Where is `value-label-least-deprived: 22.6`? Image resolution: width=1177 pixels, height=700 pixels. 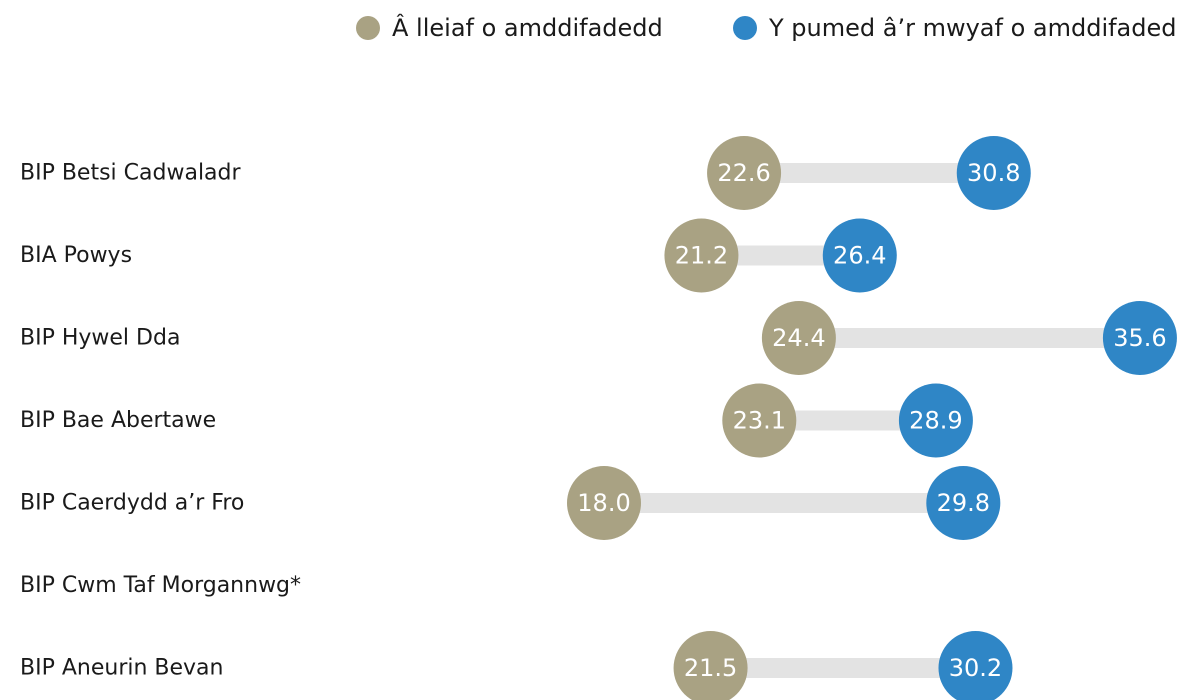 value-label-least-deprived: 22.6 is located at coordinates (743, 173).